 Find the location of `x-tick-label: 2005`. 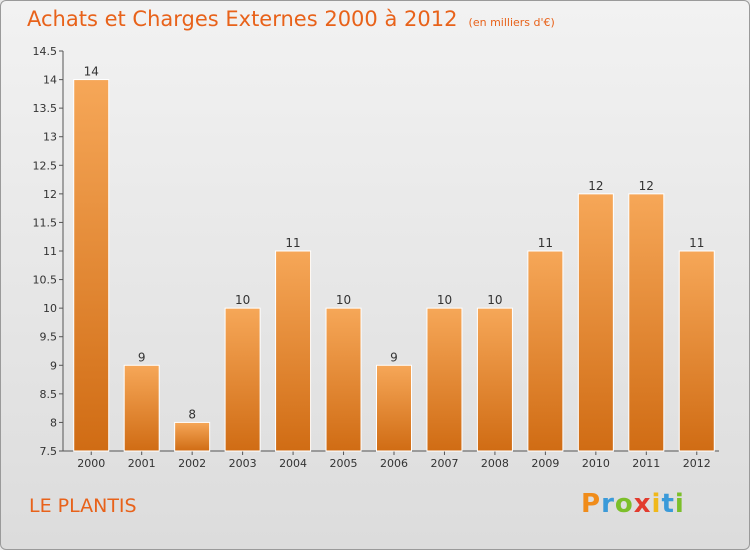

x-tick-label: 2005 is located at coordinates (344, 463).